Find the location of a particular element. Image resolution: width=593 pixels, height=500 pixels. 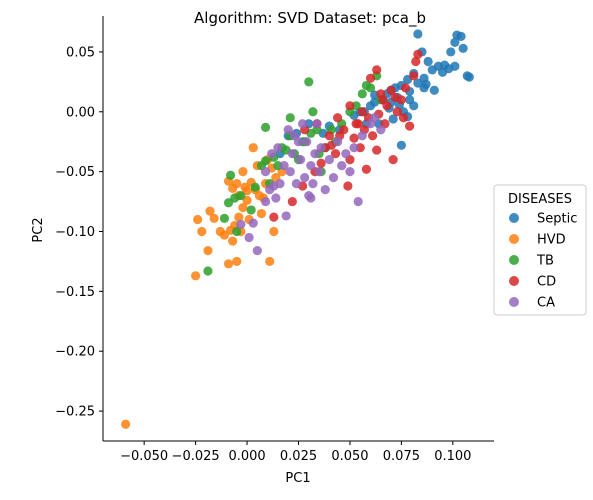

legend-marker-septic is located at coordinates (514, 218).